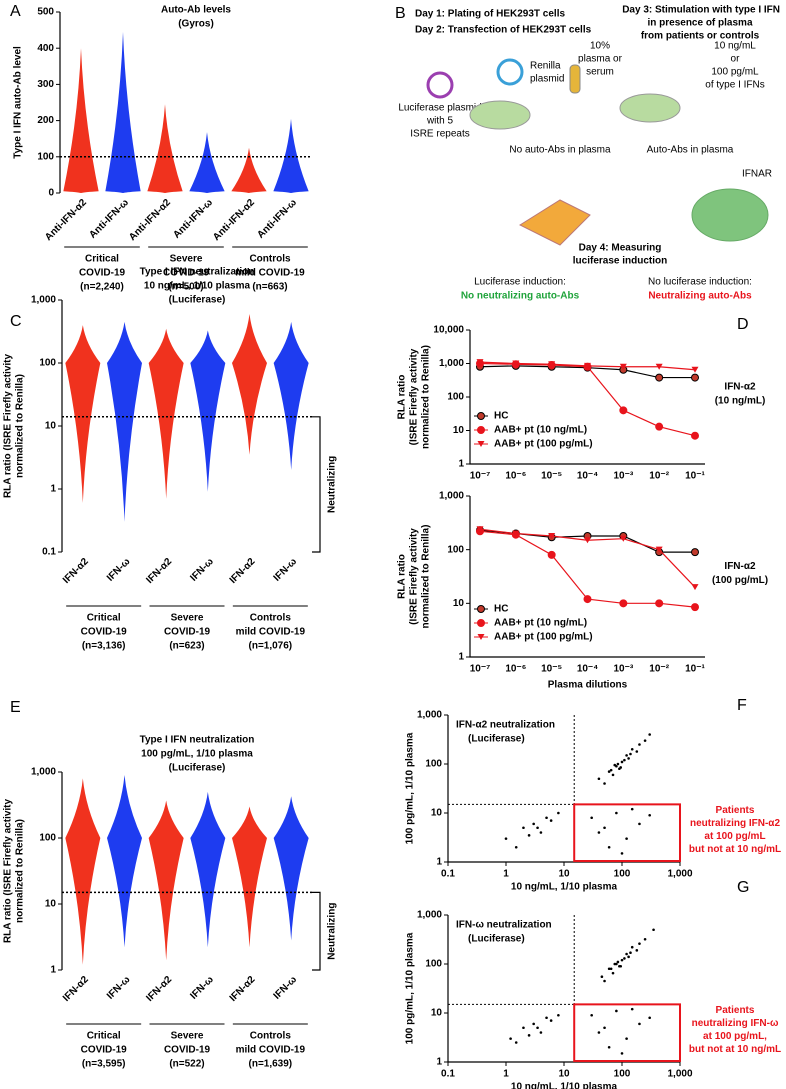 Image resolution: width=786 pixels, height=1089 pixels. What do you see at coordinates (742, 705) in the screenshot?
I see `panel-letter: F` at bounding box center [742, 705].